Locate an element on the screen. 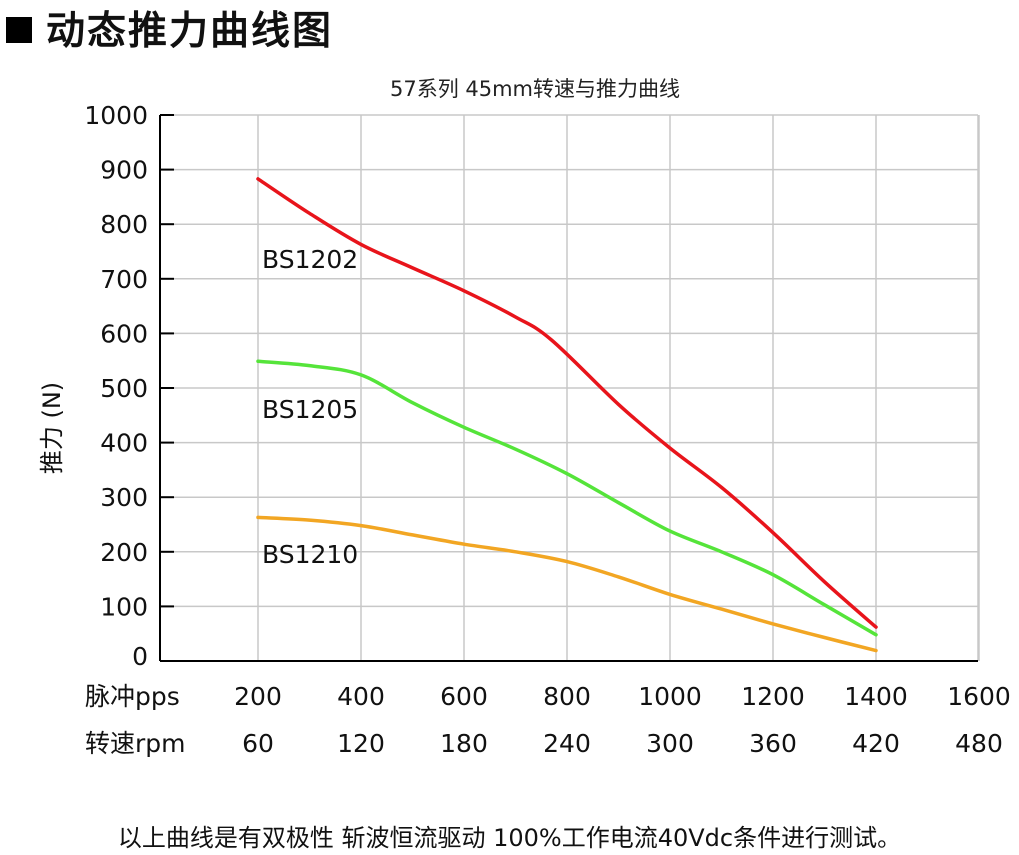 This screenshot has width=1019, height=855. y-tick-label: 200 is located at coordinates (124, 552).